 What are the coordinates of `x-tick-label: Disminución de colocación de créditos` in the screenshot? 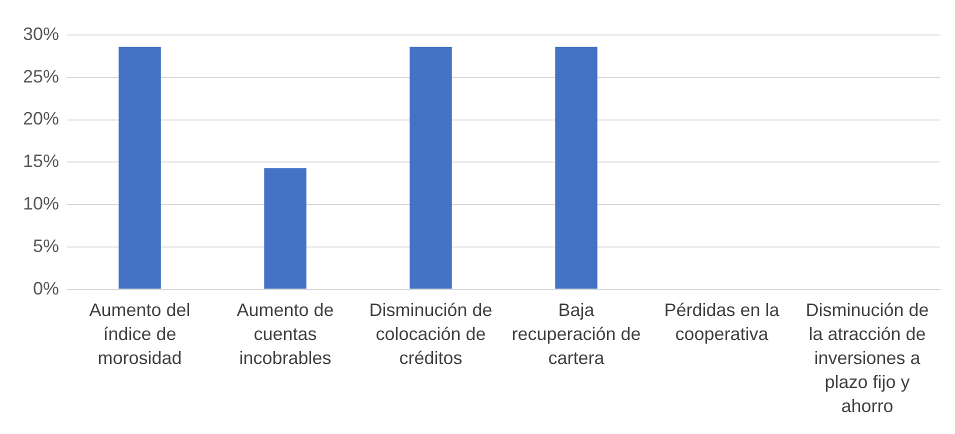 It's located at (430, 334).